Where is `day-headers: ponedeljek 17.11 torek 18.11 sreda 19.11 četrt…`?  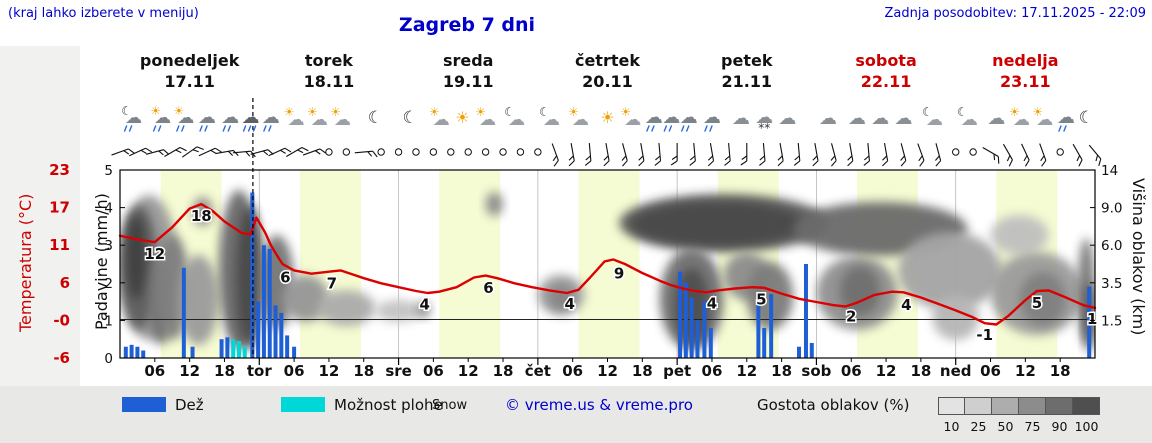
day-headers: ponedeljek 17.11 torek 18.11 sreda 19.11 četrt… is located at coordinates (607, 71).